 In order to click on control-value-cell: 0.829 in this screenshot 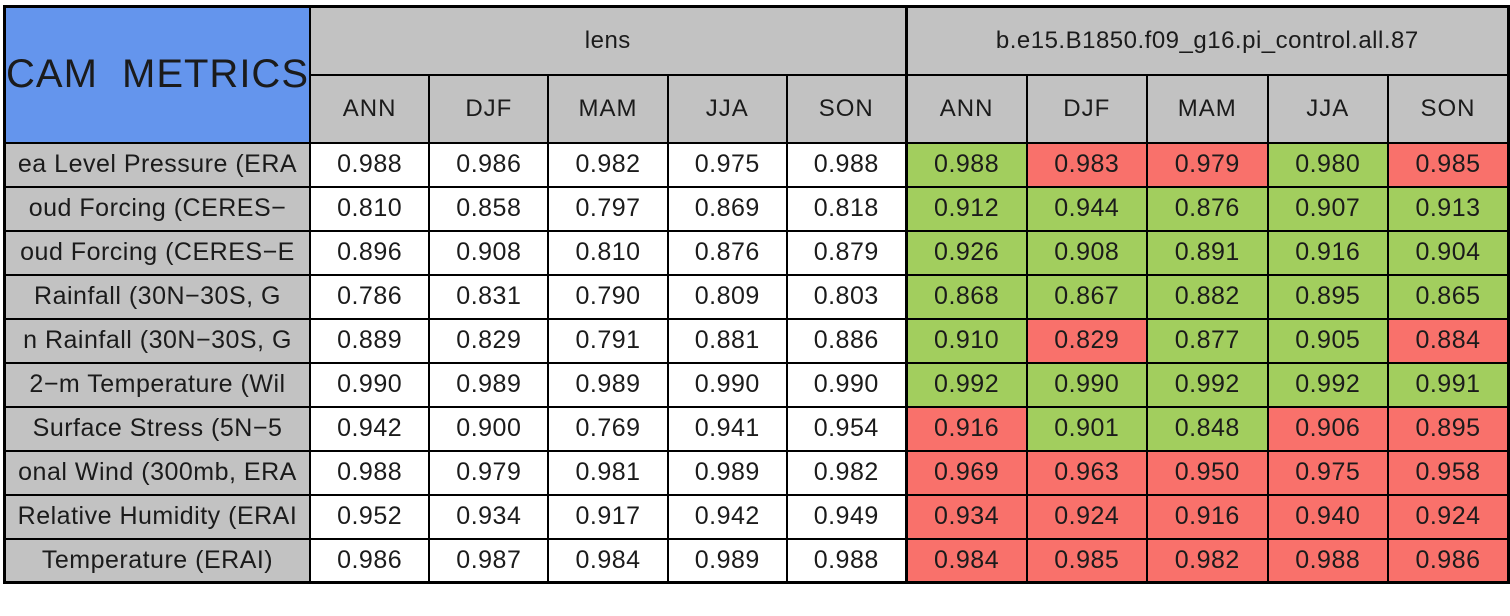, I will do `click(1087, 340)`.